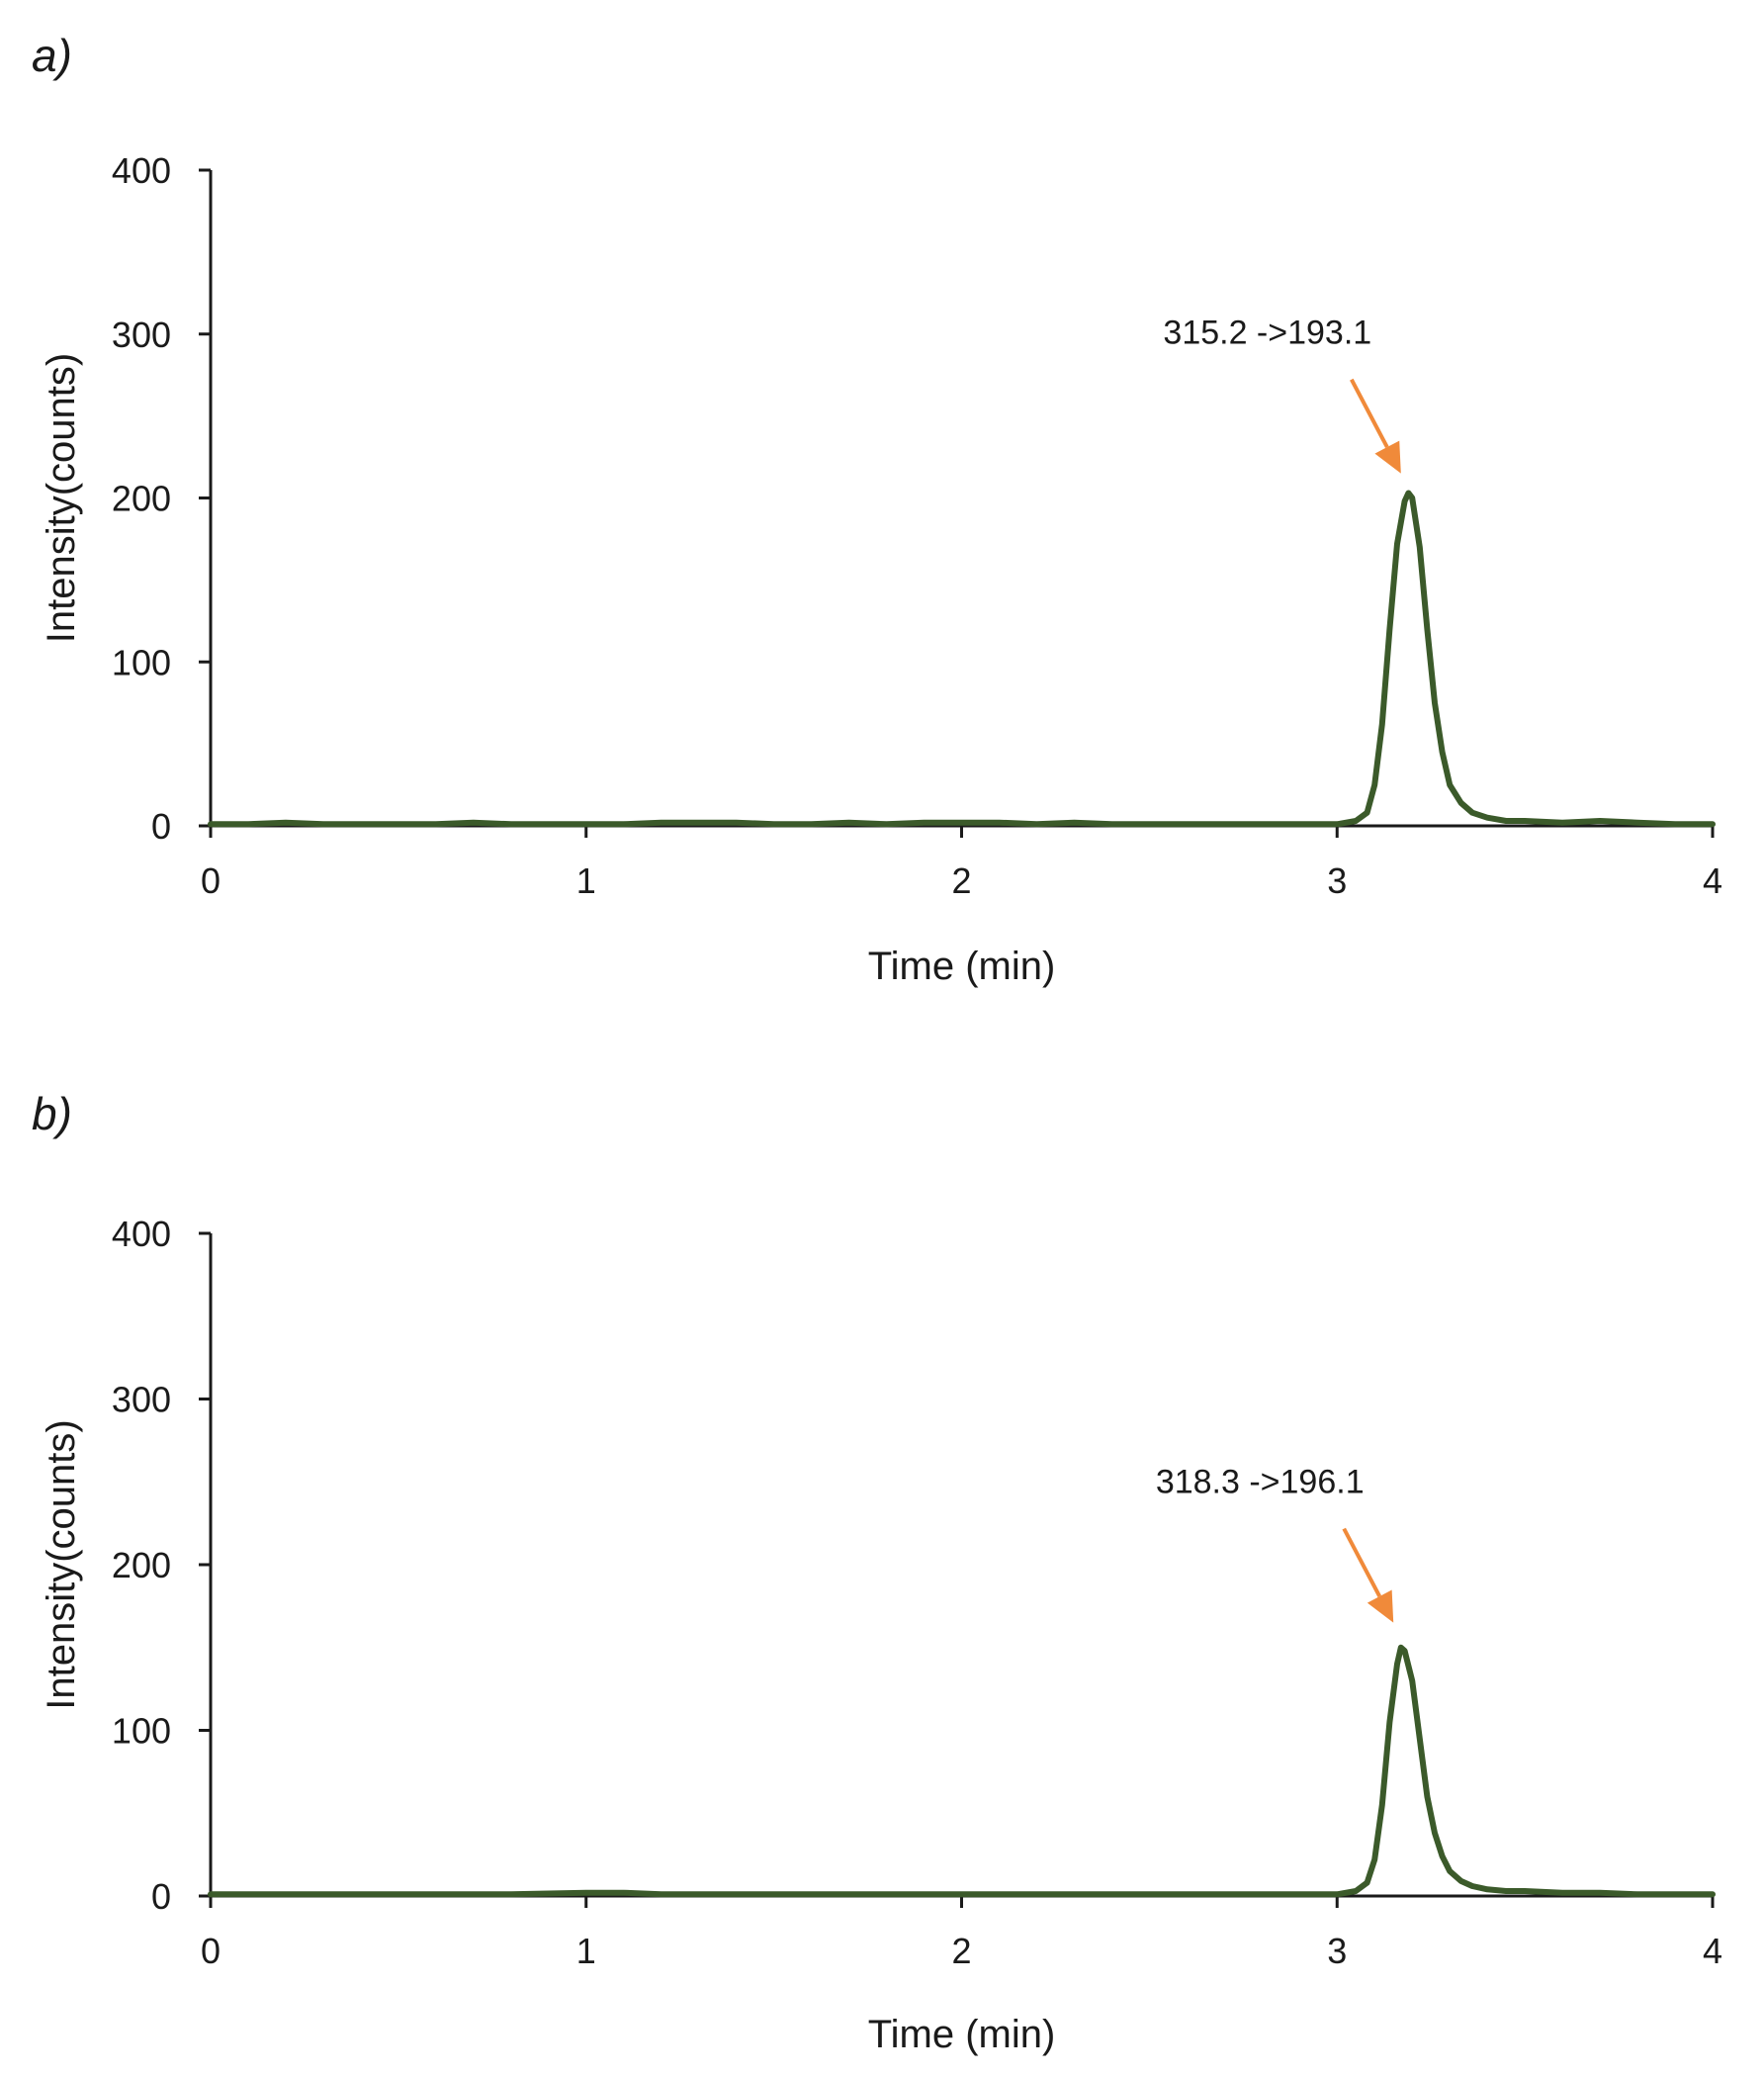 This screenshot has height=2077, width=1764. Describe the element at coordinates (1267, 333) in the screenshot. I see `peak-annotation-label: 315.2 ->193.1` at that location.